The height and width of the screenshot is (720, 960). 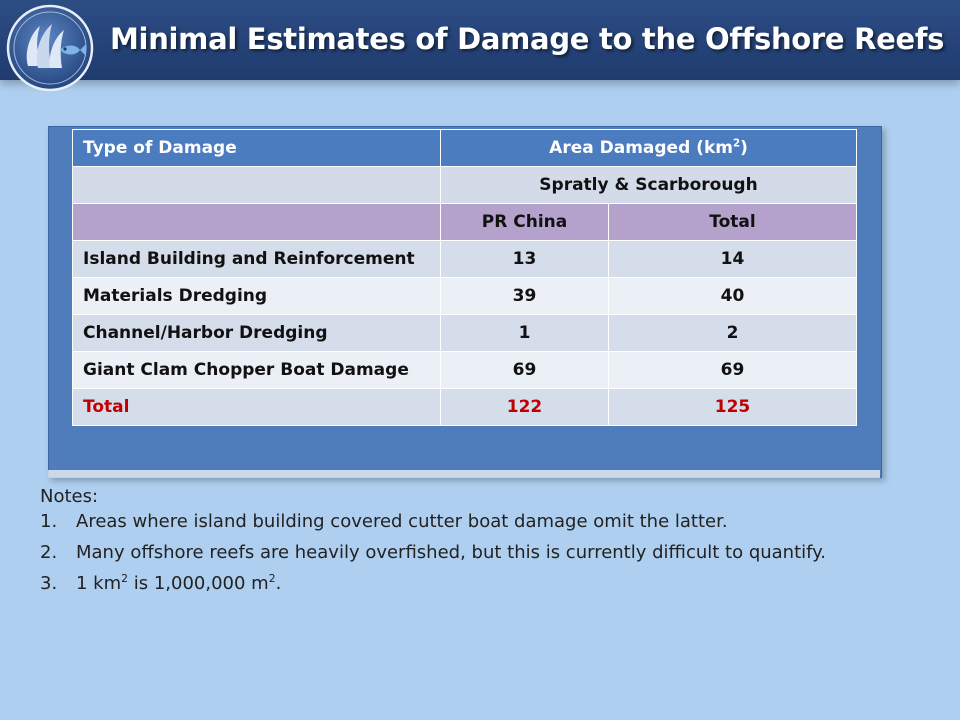 I want to click on note-number: 2., so click(x=49, y=552).